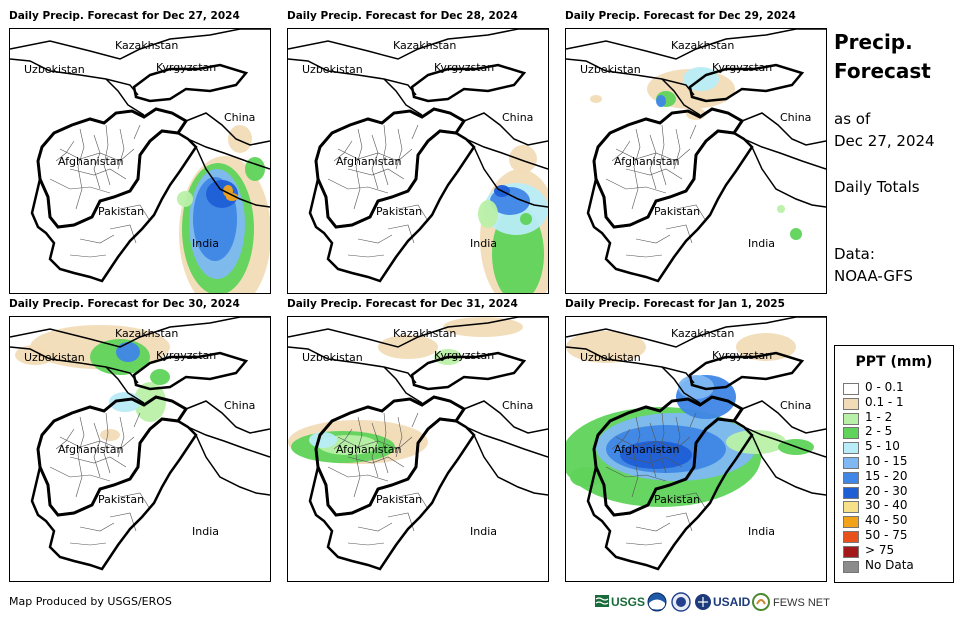  What do you see at coordinates (140, 332) in the screenshot?
I see `kazakhstan-border` at bounding box center [140, 332].